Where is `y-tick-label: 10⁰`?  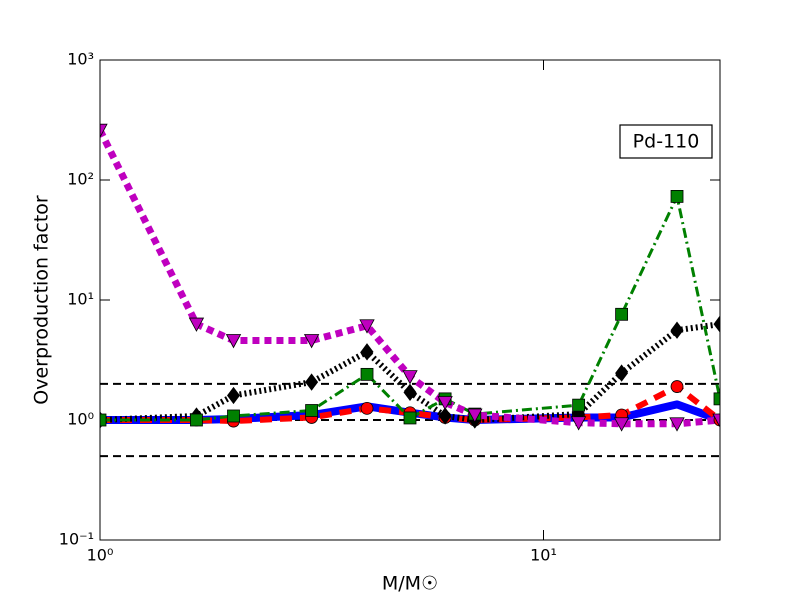 y-tick-label: 10⁰ is located at coordinates (80, 419).